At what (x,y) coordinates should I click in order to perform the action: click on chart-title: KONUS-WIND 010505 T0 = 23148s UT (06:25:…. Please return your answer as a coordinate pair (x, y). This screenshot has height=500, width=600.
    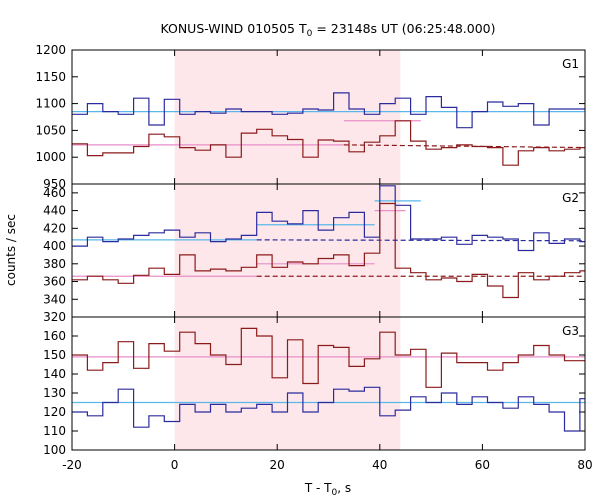
    Looking at the image, I should click on (327, 30).